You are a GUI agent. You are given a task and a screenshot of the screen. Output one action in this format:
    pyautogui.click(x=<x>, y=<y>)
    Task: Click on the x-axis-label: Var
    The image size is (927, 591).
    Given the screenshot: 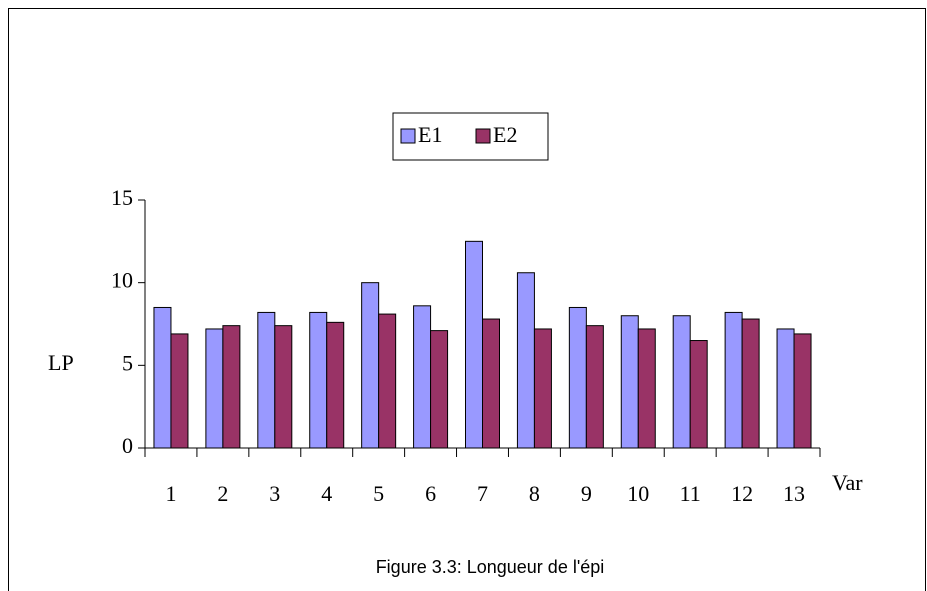 What is the action you would take?
    pyautogui.click(x=847, y=482)
    